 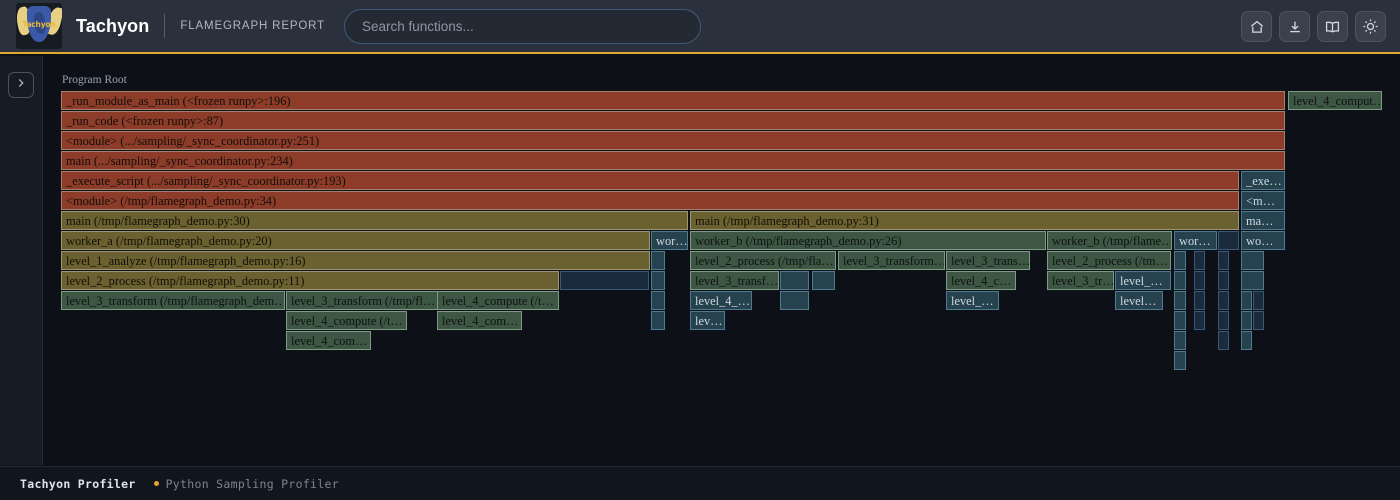 I want to click on flamegraph-frame: main (/tmp/flamegraph_demo.py:31), so click(x=964, y=220).